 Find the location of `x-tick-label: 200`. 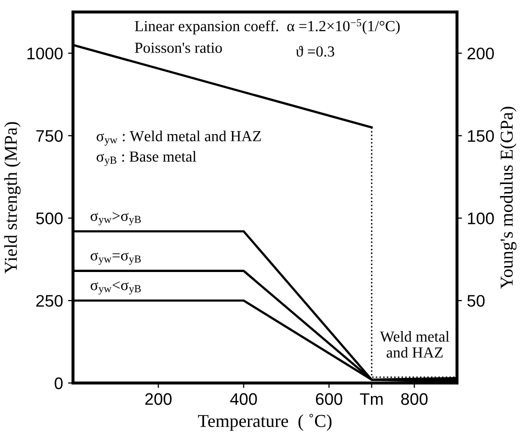

x-tick-label: 200 is located at coordinates (158, 399).